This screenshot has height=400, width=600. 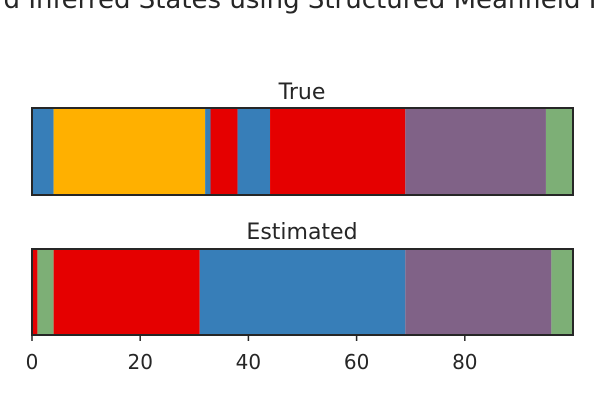 I want to click on x-tick-label-20: 20, so click(x=139, y=362).